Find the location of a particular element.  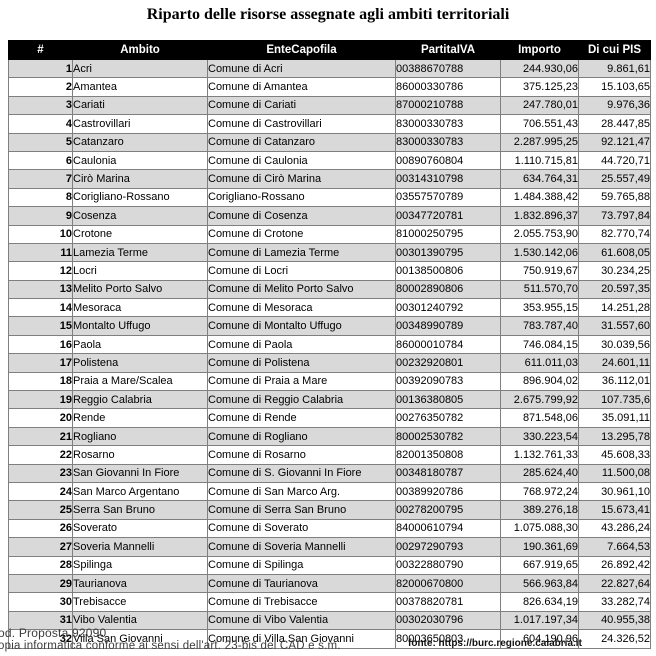

cell-partitaiva: 00232920801 is located at coordinates (448, 363).